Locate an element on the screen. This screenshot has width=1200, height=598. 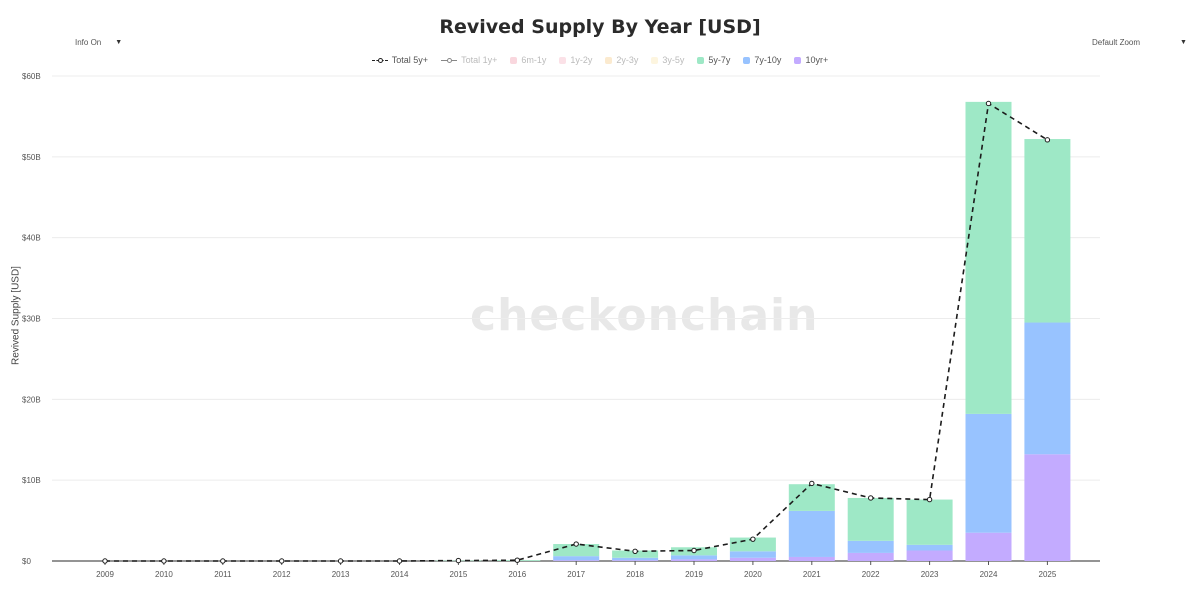
info-toggle-dropdown: Info On ▼ is located at coordinates (98, 42).